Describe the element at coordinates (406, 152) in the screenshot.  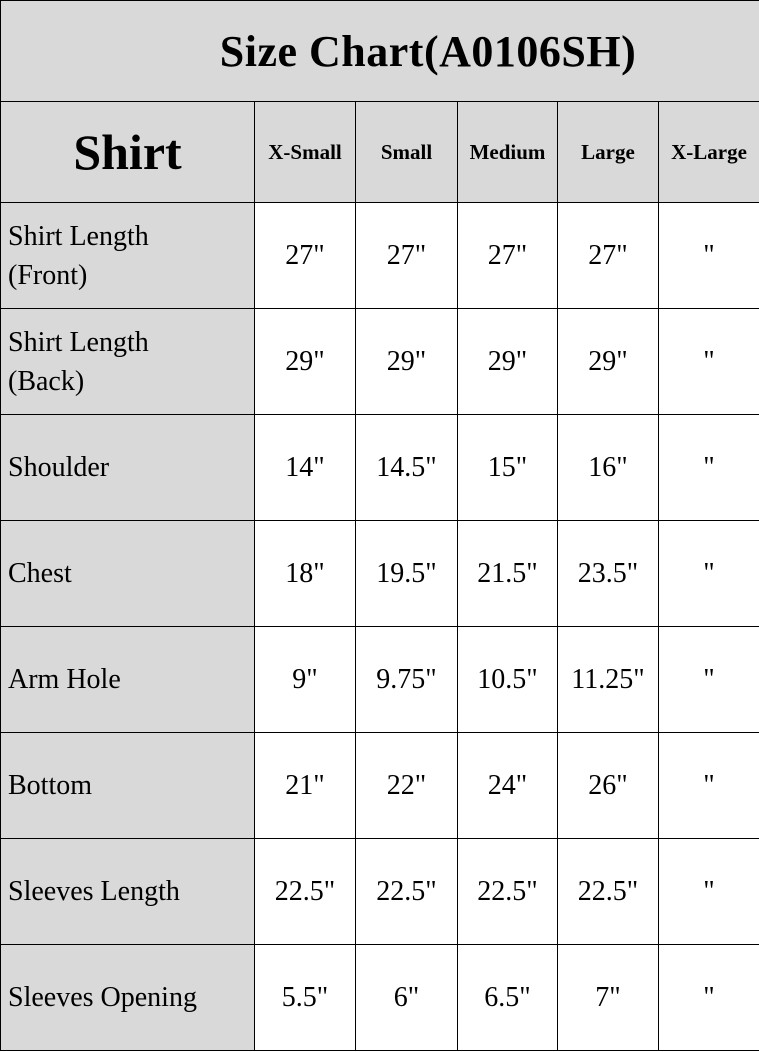
I see `size-header-small: Small` at that location.